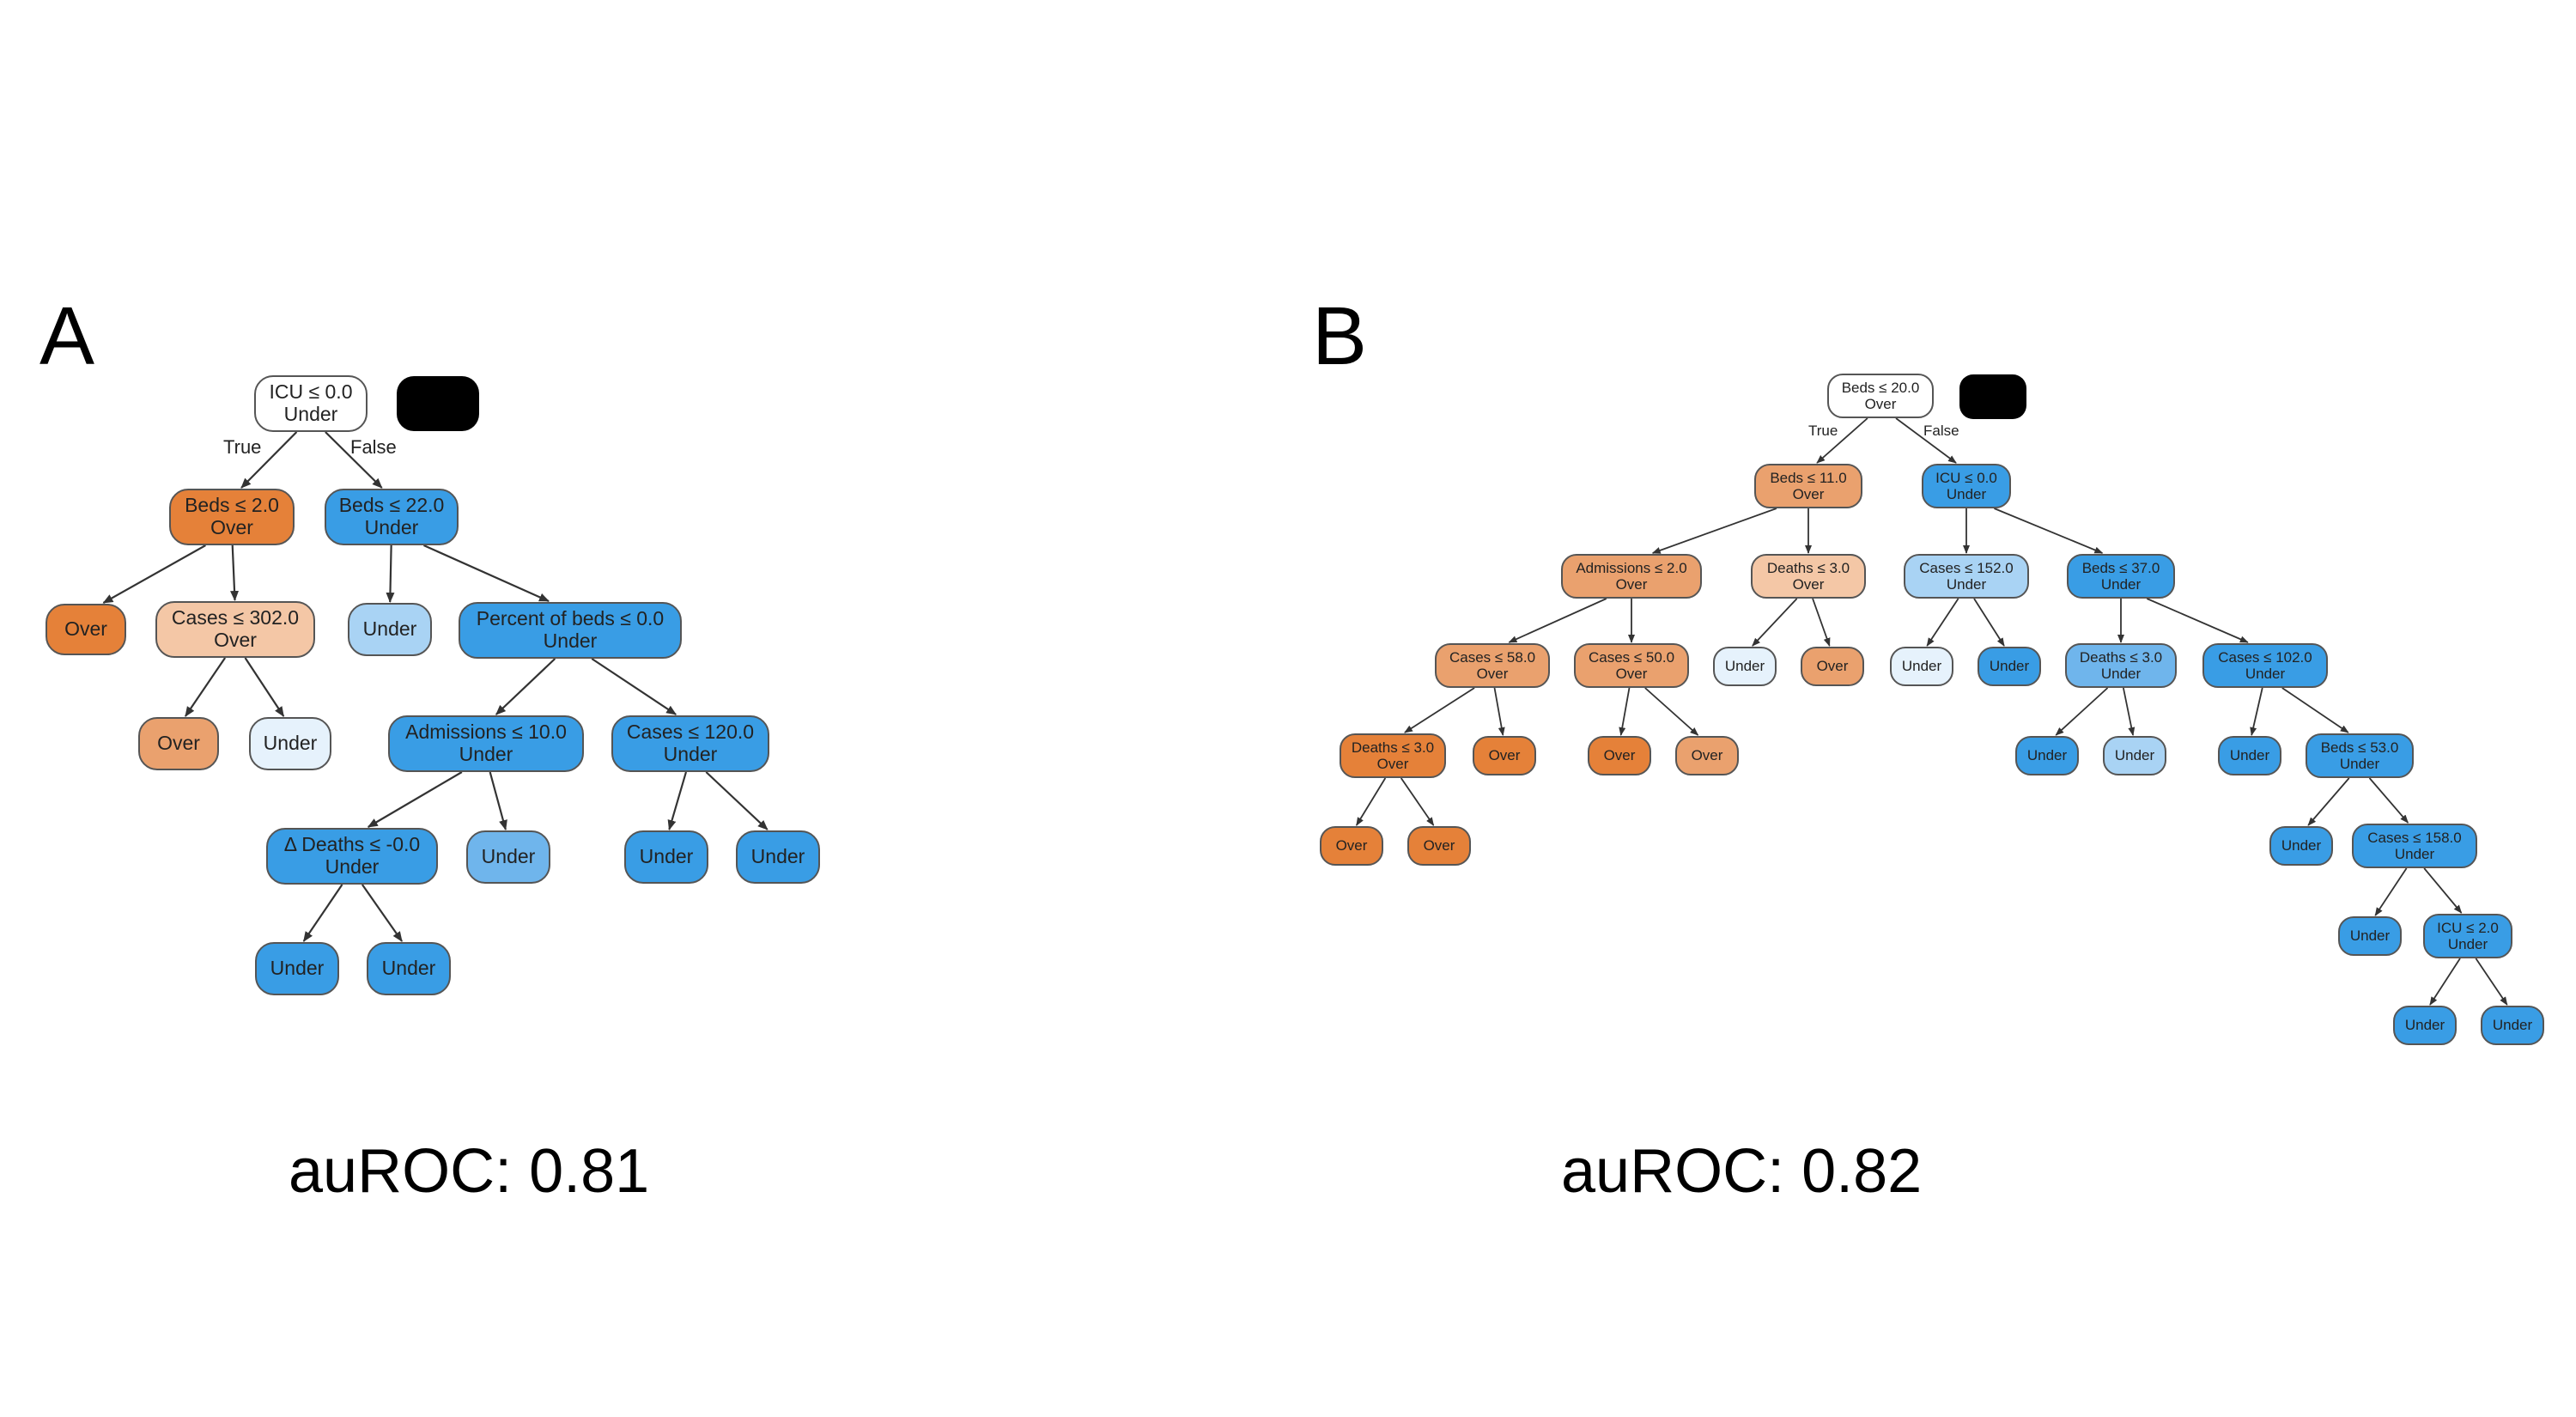 This screenshot has width=2576, height=1417. I want to click on panel-b-node-cases-152-0: Cases ≤ 152.0 Under, so click(1967, 576).